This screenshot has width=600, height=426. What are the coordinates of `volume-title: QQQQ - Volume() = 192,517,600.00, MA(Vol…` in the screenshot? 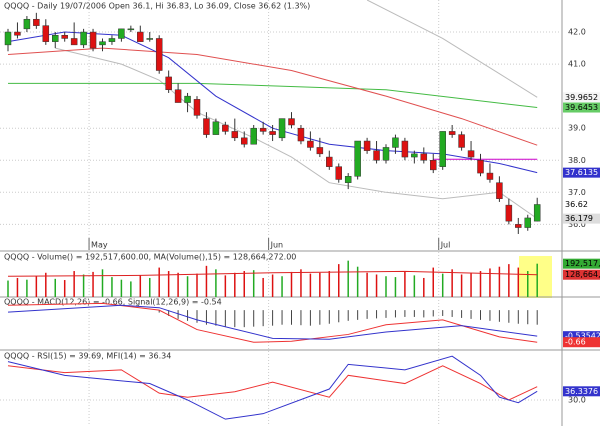 It's located at (150, 257).